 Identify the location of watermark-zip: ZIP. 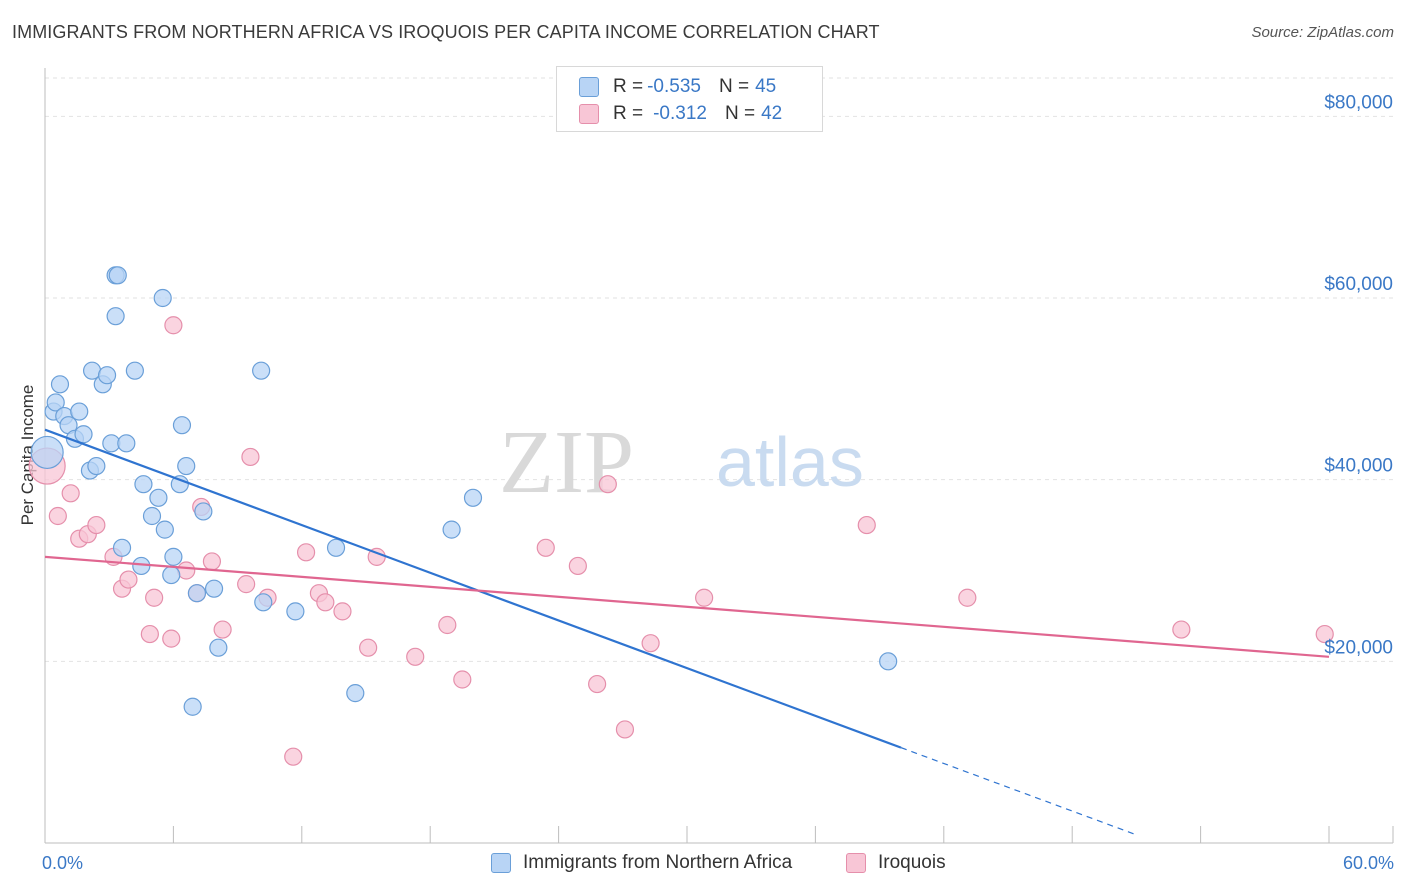
(566, 462).